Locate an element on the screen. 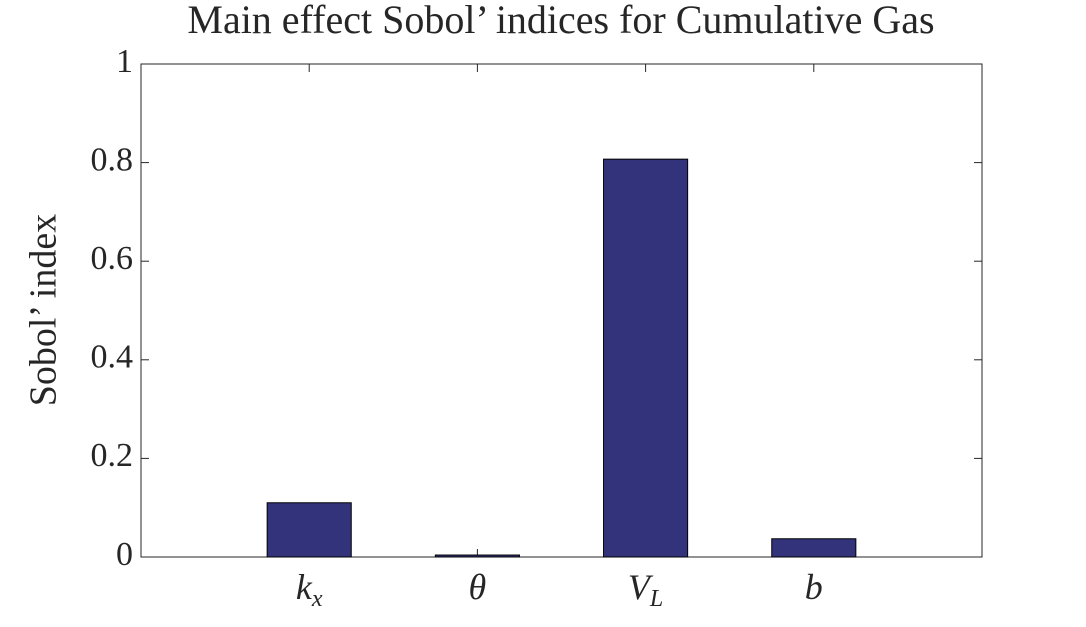 The width and height of the screenshot is (1086, 627). x-tick-label-sub: x is located at coordinates (317, 599).